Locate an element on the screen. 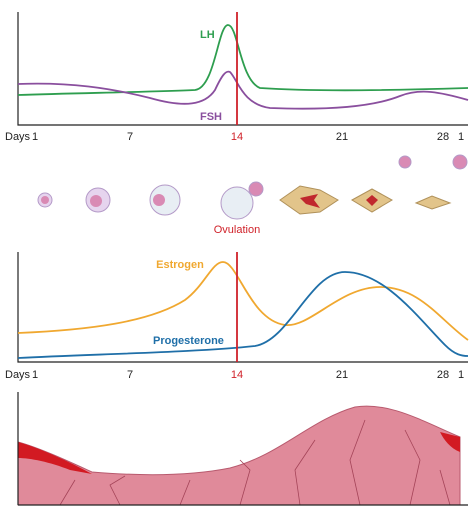 The width and height of the screenshot is (474, 525). lh-label: LH is located at coordinates (207, 35).